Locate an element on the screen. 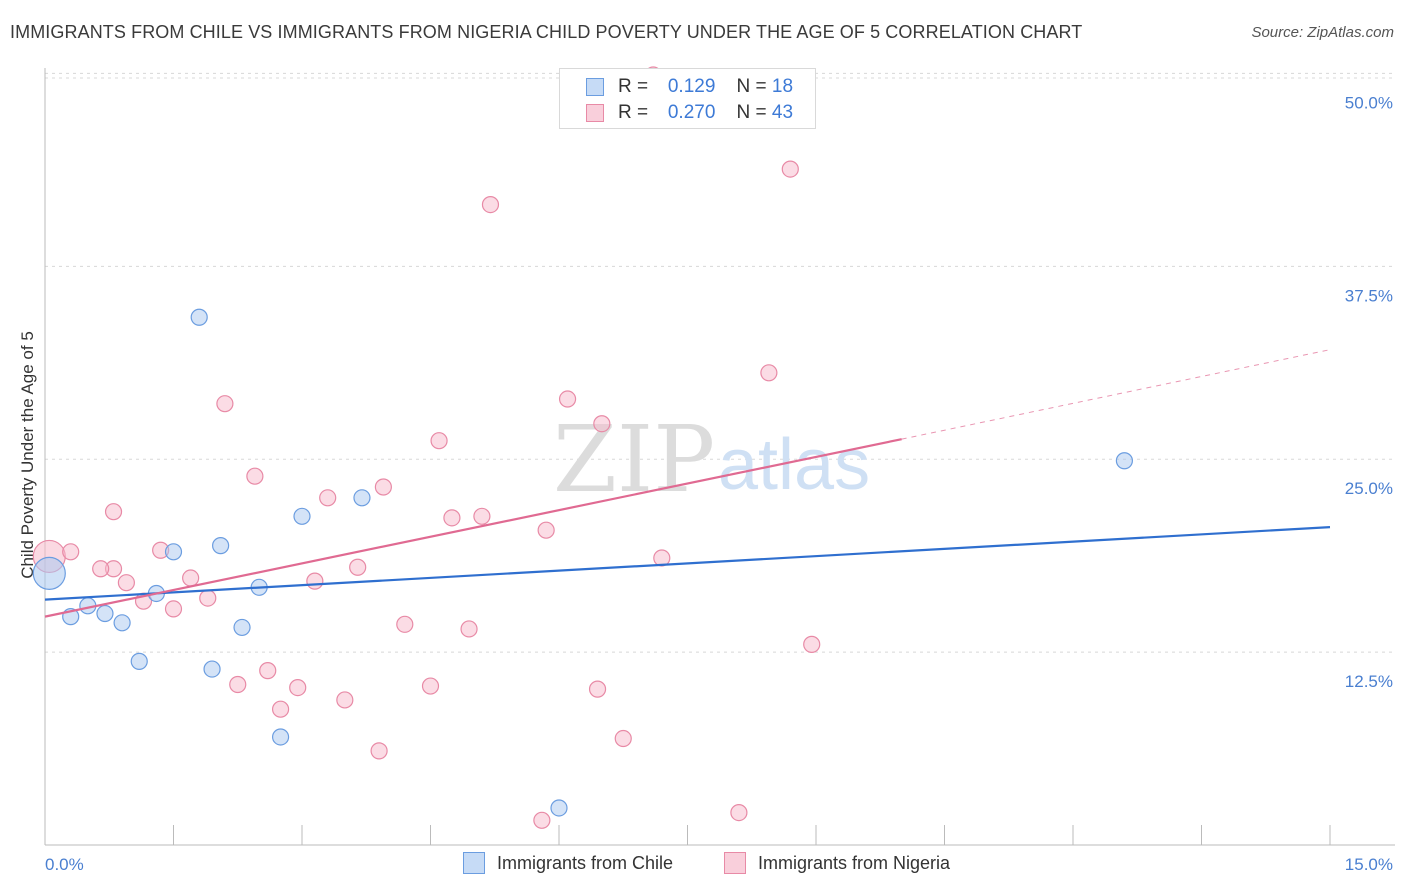 The image size is (1406, 892). legend-item-nigeria: Immigrants from Nigeria is located at coordinates (837, 863).